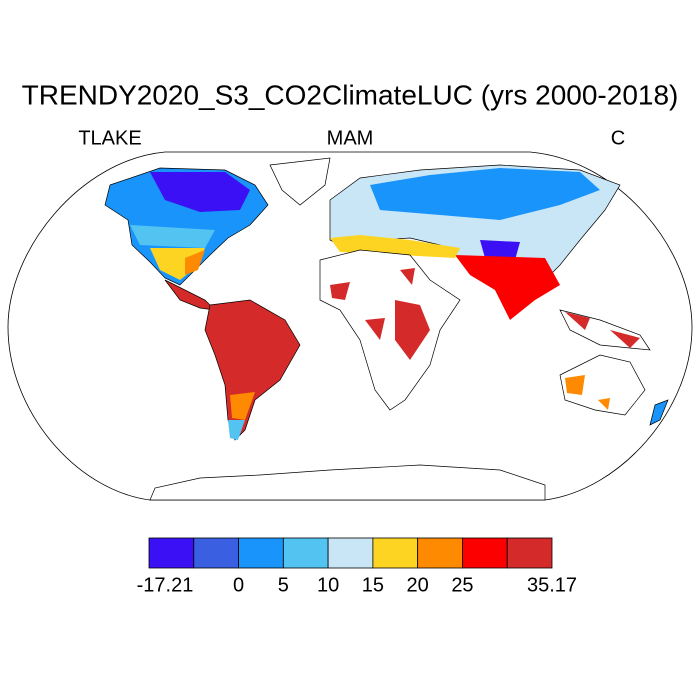 This screenshot has height=700, width=700. I want to click on africa, so click(390, 330).